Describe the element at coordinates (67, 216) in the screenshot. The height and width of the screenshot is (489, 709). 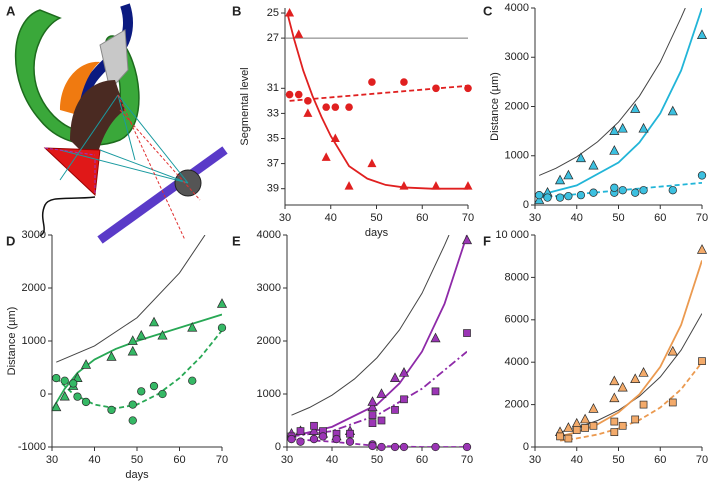
I see `black-wire` at that location.